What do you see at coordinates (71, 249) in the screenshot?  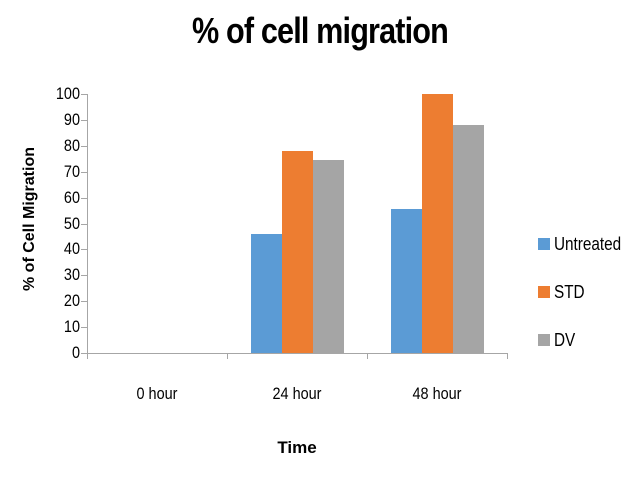 I see `y-tick-label: 40` at bounding box center [71, 249].